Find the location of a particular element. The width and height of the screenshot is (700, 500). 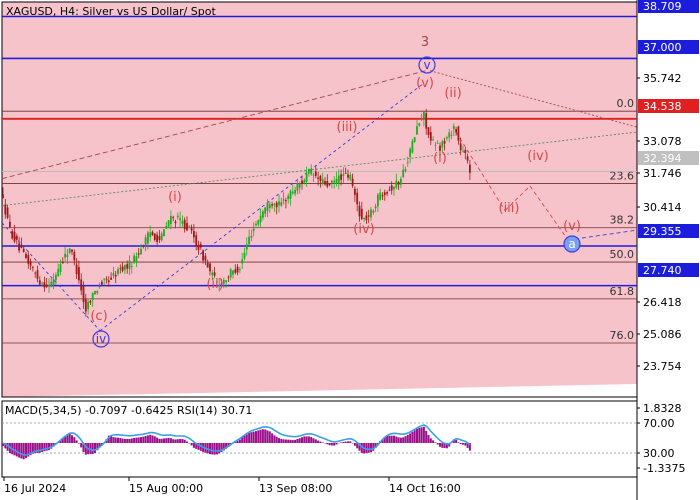

price-tick: 33.078 is located at coordinates (659, 141).